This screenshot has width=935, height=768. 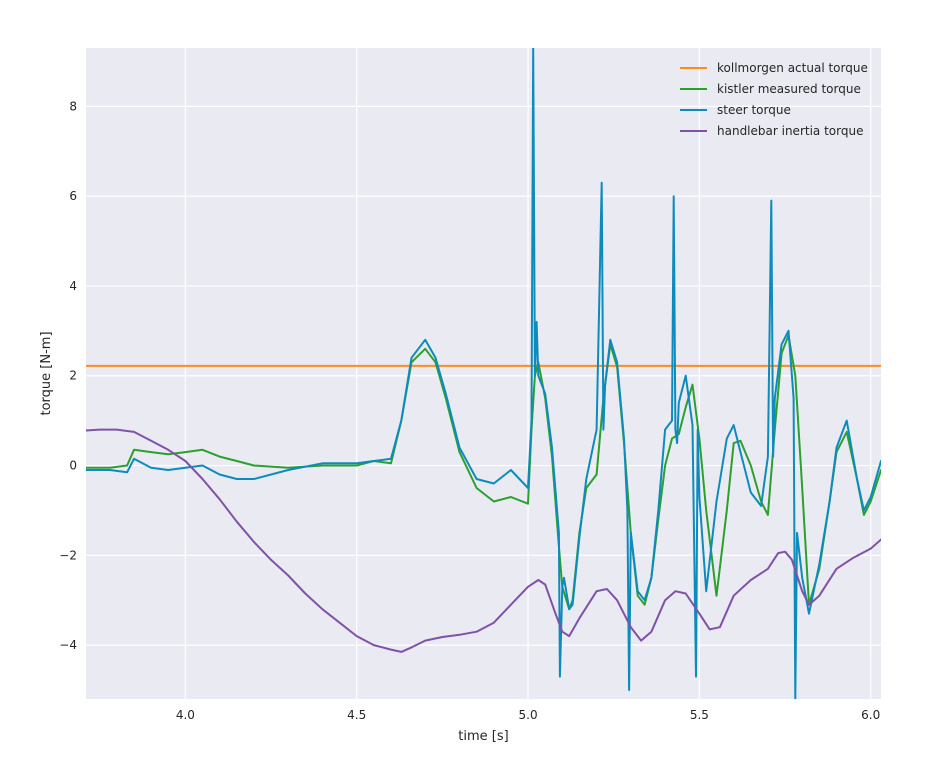 What do you see at coordinates (73, 286) in the screenshot?
I see `y-tick-label: 4` at bounding box center [73, 286].